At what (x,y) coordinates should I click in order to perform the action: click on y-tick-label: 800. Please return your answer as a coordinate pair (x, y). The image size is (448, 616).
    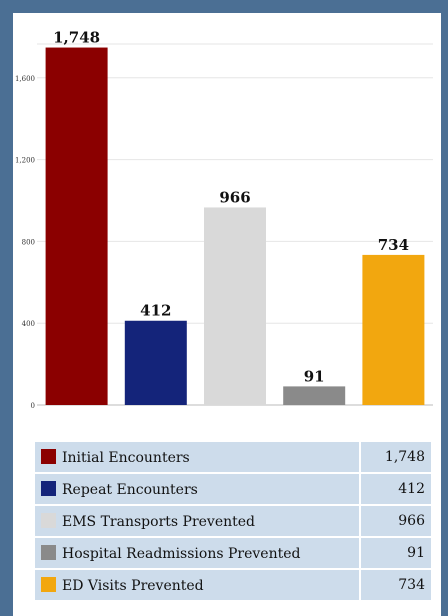
    Looking at the image, I should click on (28, 242).